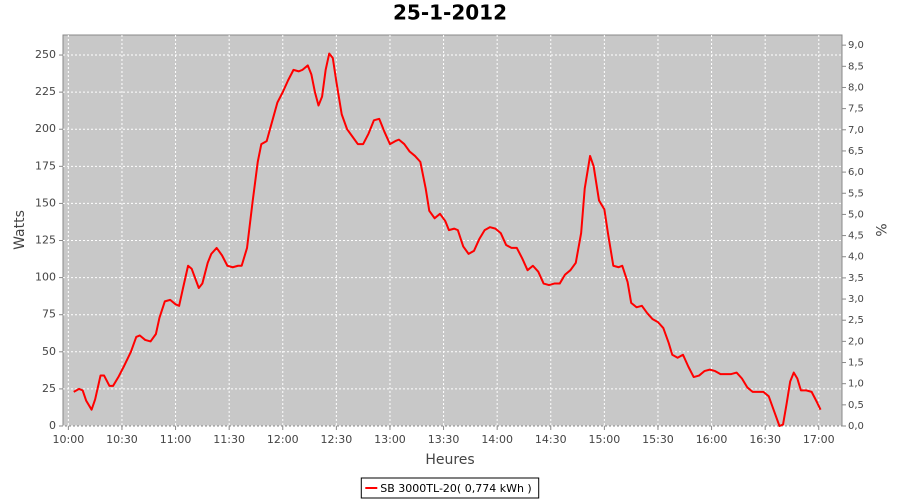 Image resolution: width=900 pixels, height=500 pixels. I want to click on x-tick-label: 14:00, so click(497, 439).